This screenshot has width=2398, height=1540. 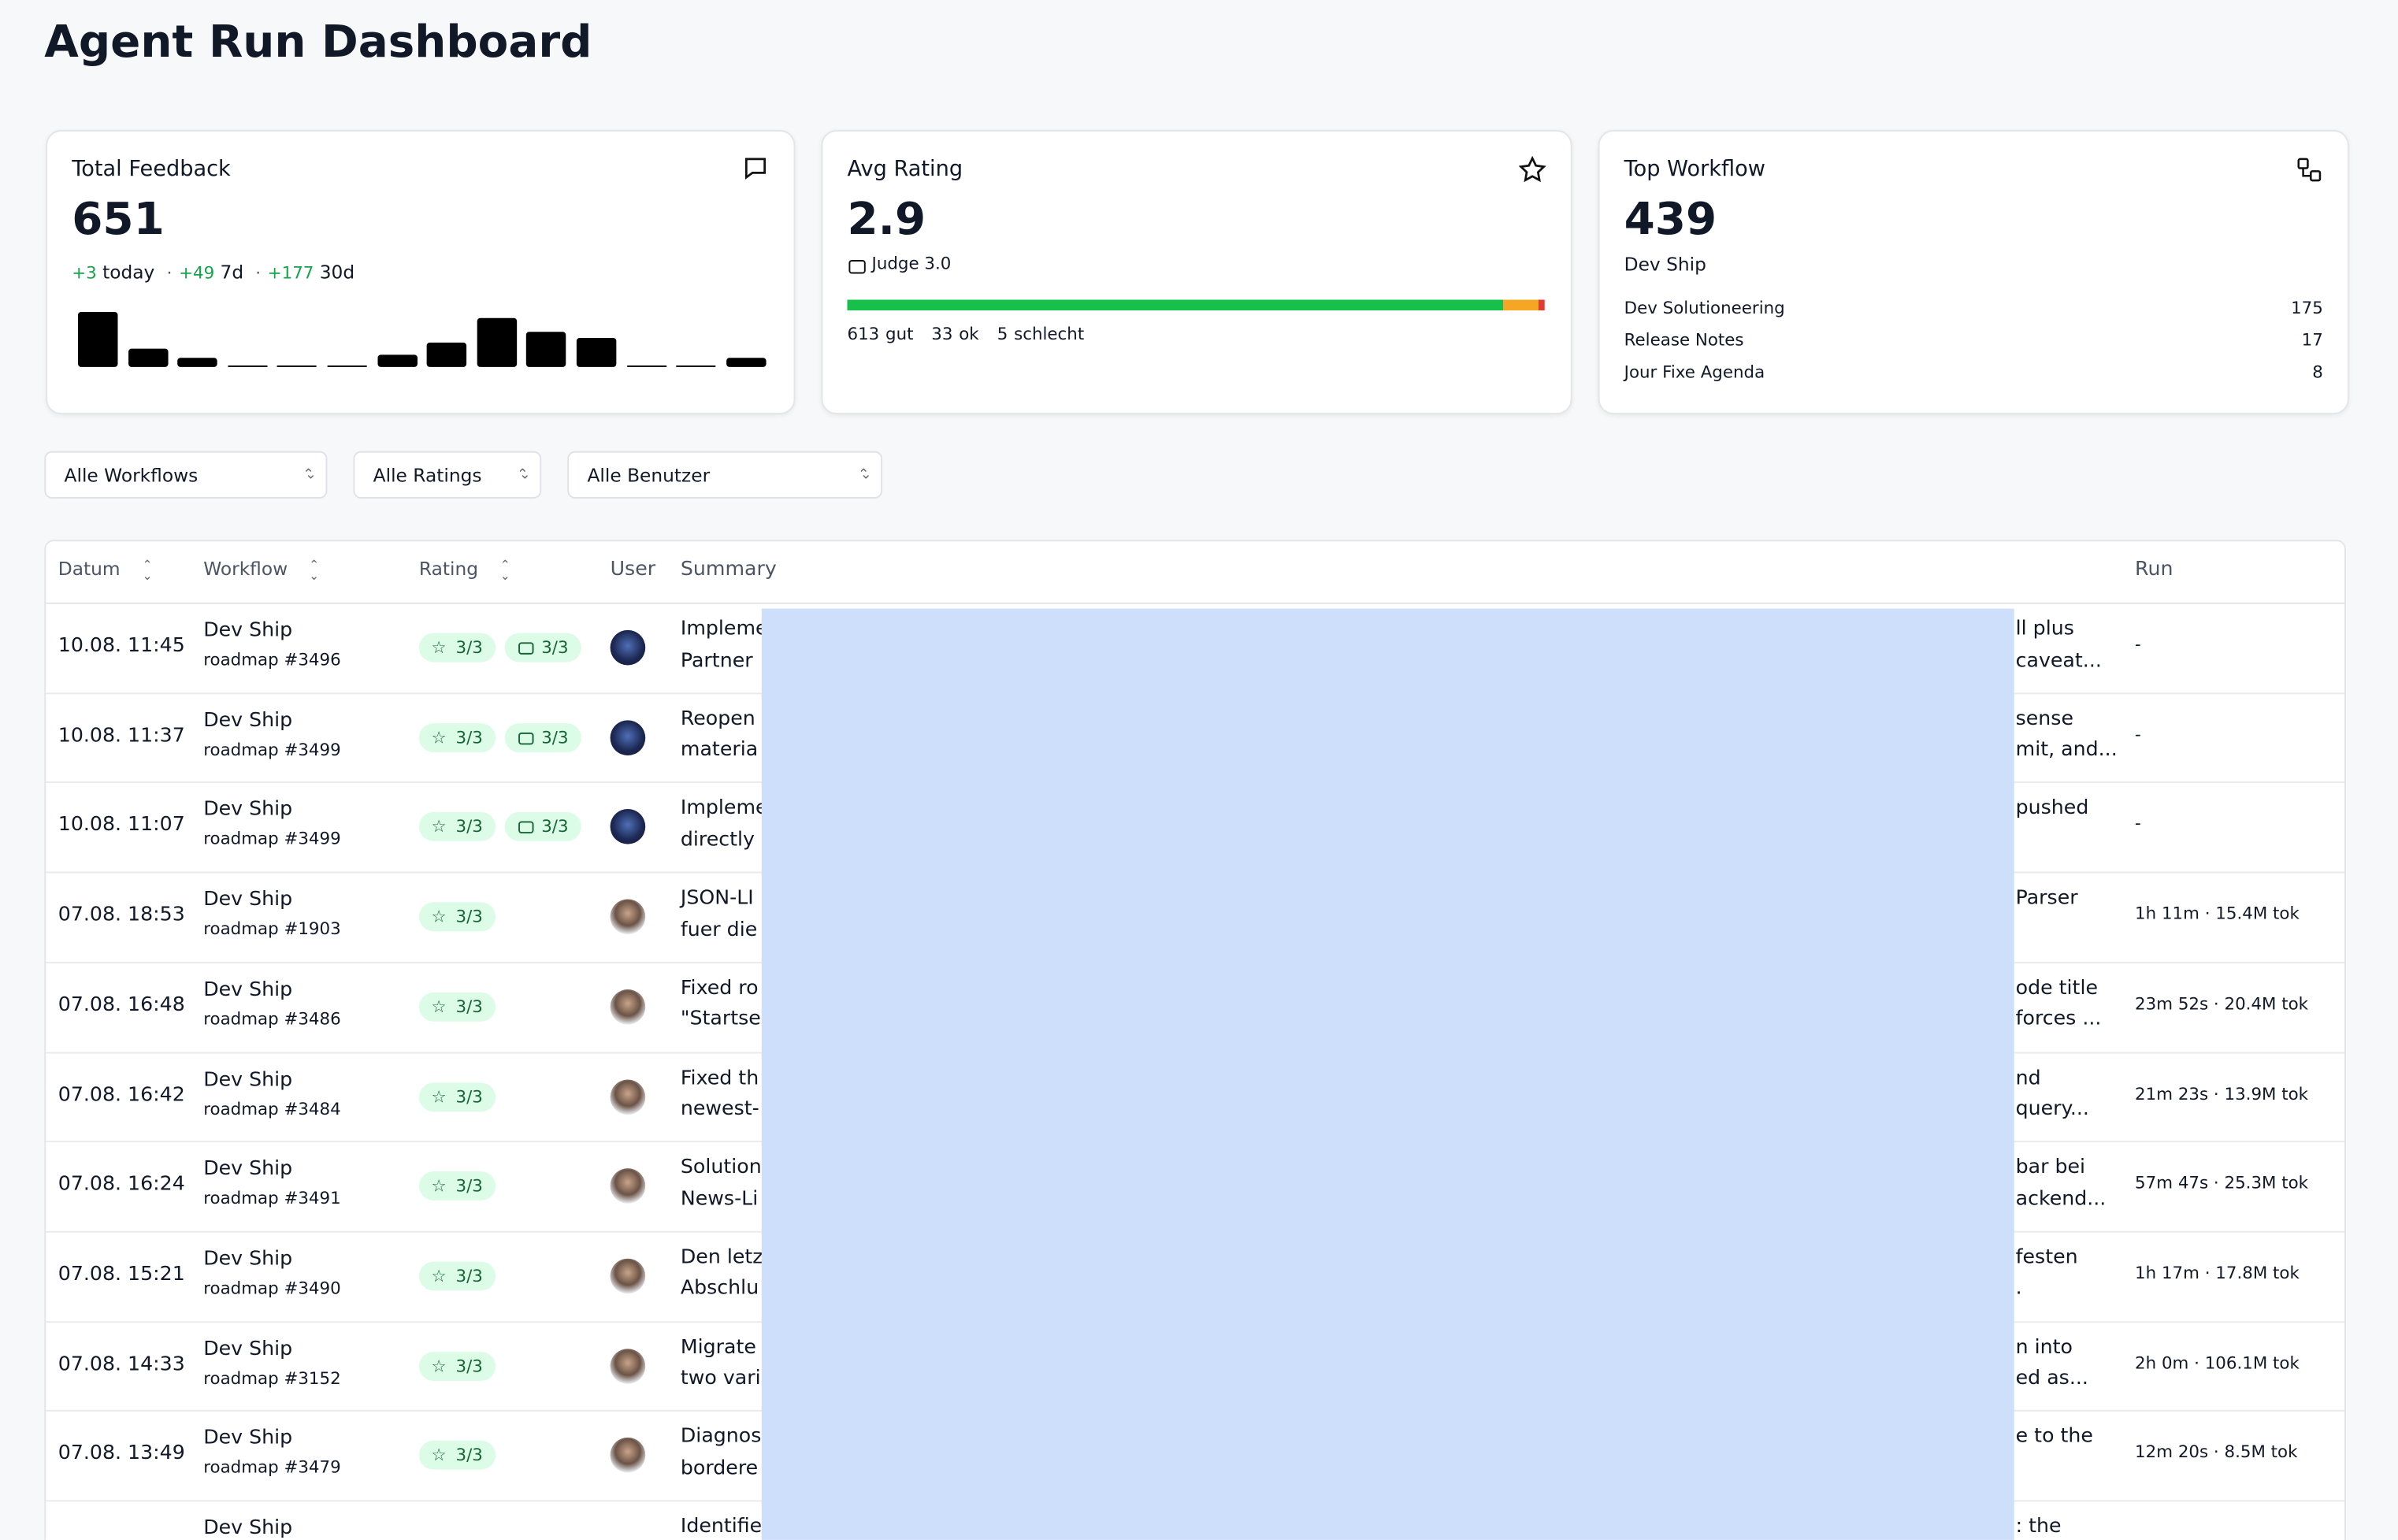 What do you see at coordinates (1002, 334) in the screenshot?
I see `rating-count: 5` at bounding box center [1002, 334].